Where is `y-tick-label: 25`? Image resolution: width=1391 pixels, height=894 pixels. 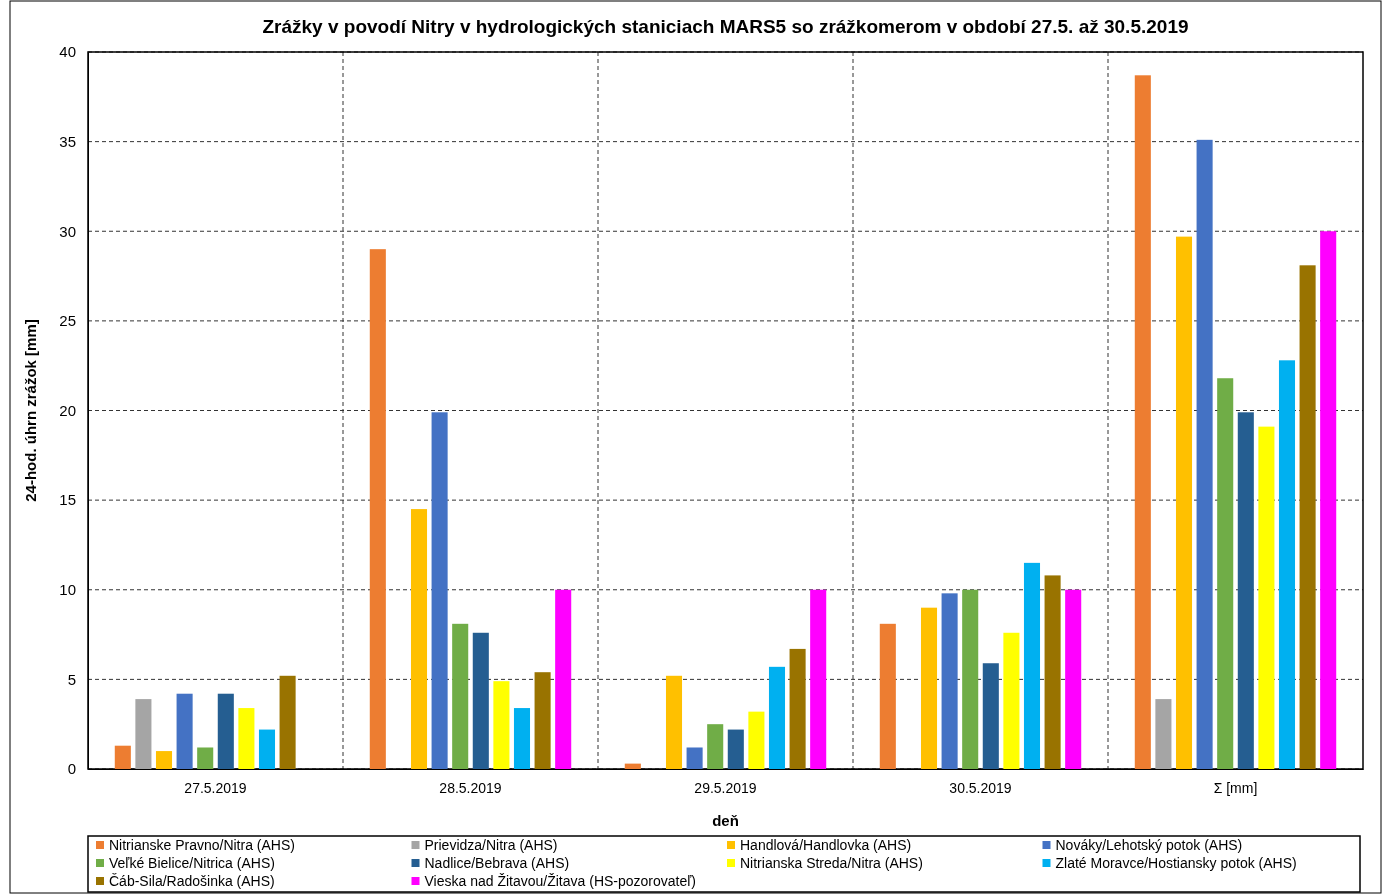
y-tick-label: 25 is located at coordinates (67, 321).